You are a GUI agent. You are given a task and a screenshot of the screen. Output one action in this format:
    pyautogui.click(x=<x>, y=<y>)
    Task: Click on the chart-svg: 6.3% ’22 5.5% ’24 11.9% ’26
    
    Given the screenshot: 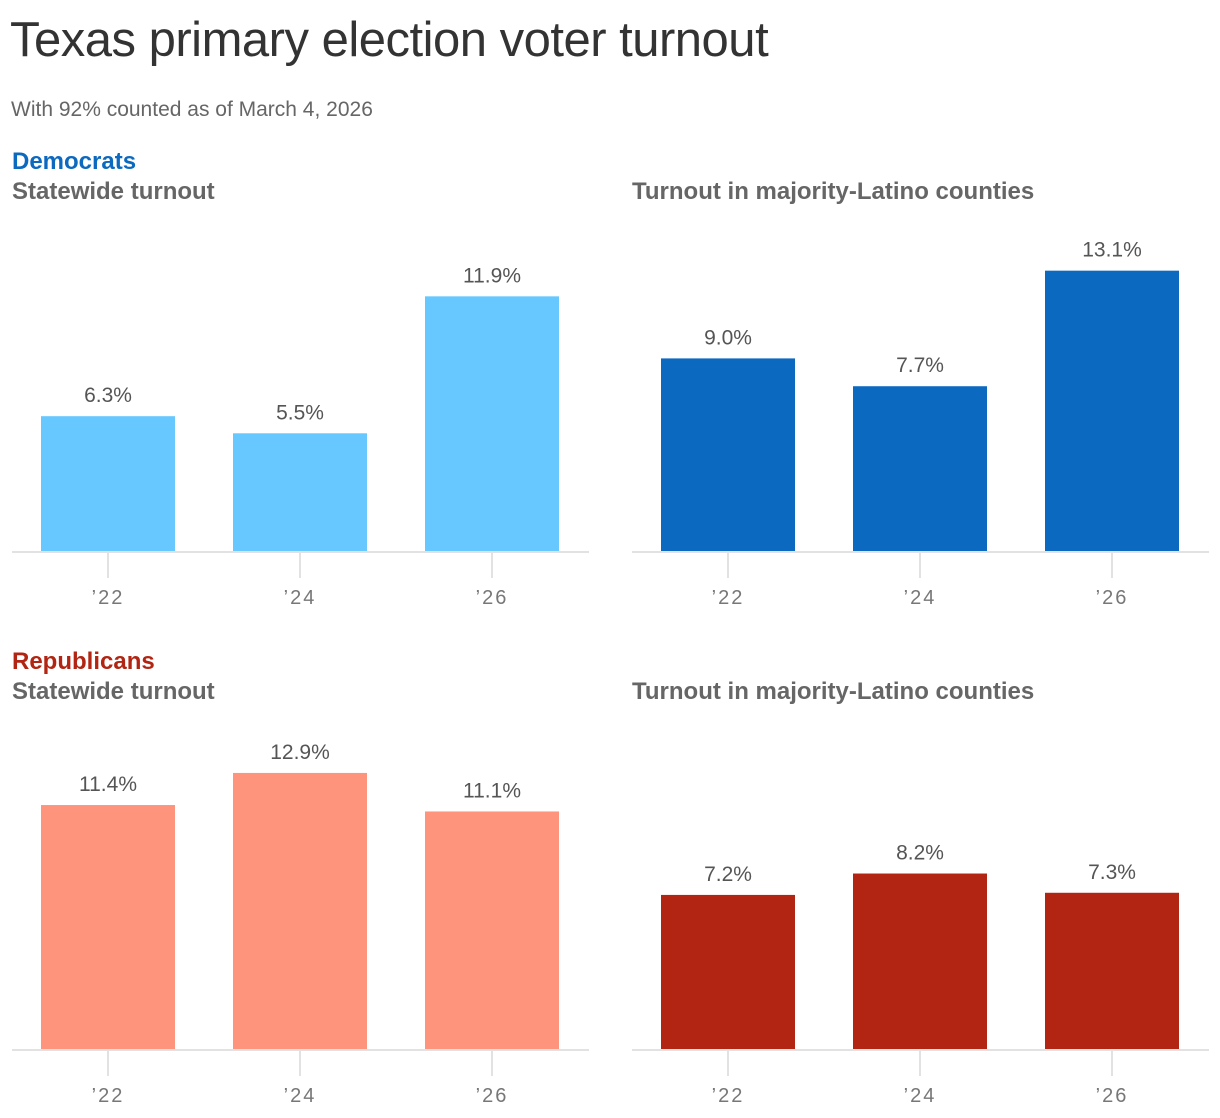 What is the action you would take?
    pyautogui.click(x=300, y=436)
    